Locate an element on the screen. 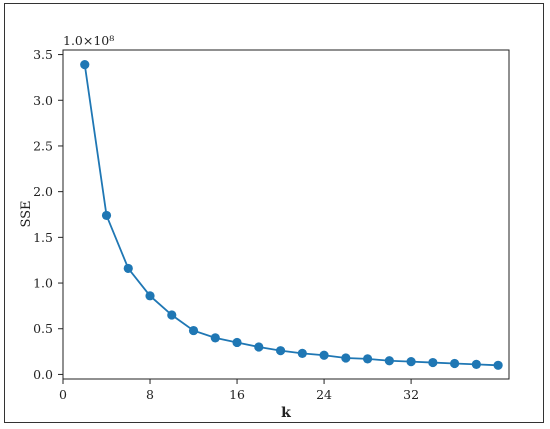 This screenshot has width=550, height=429. y-axis-label: SSE is located at coordinates (26, 213).